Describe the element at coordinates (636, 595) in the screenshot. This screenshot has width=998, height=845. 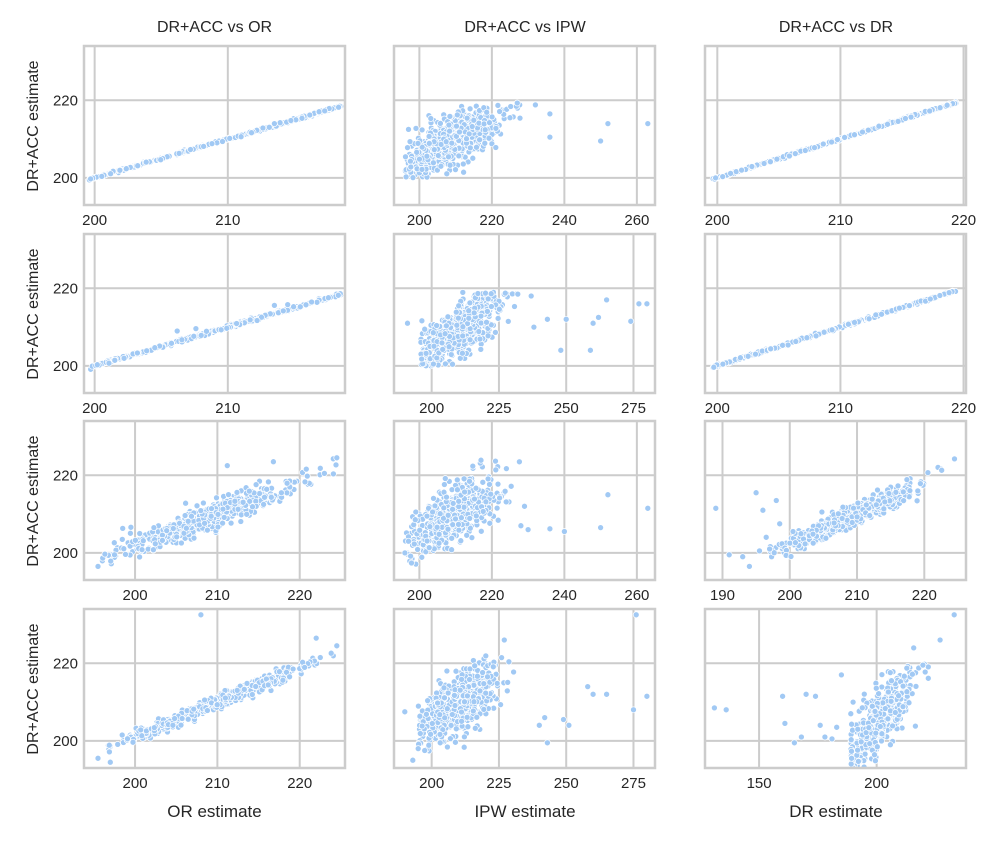
I see `x-tick-label: 260` at that location.